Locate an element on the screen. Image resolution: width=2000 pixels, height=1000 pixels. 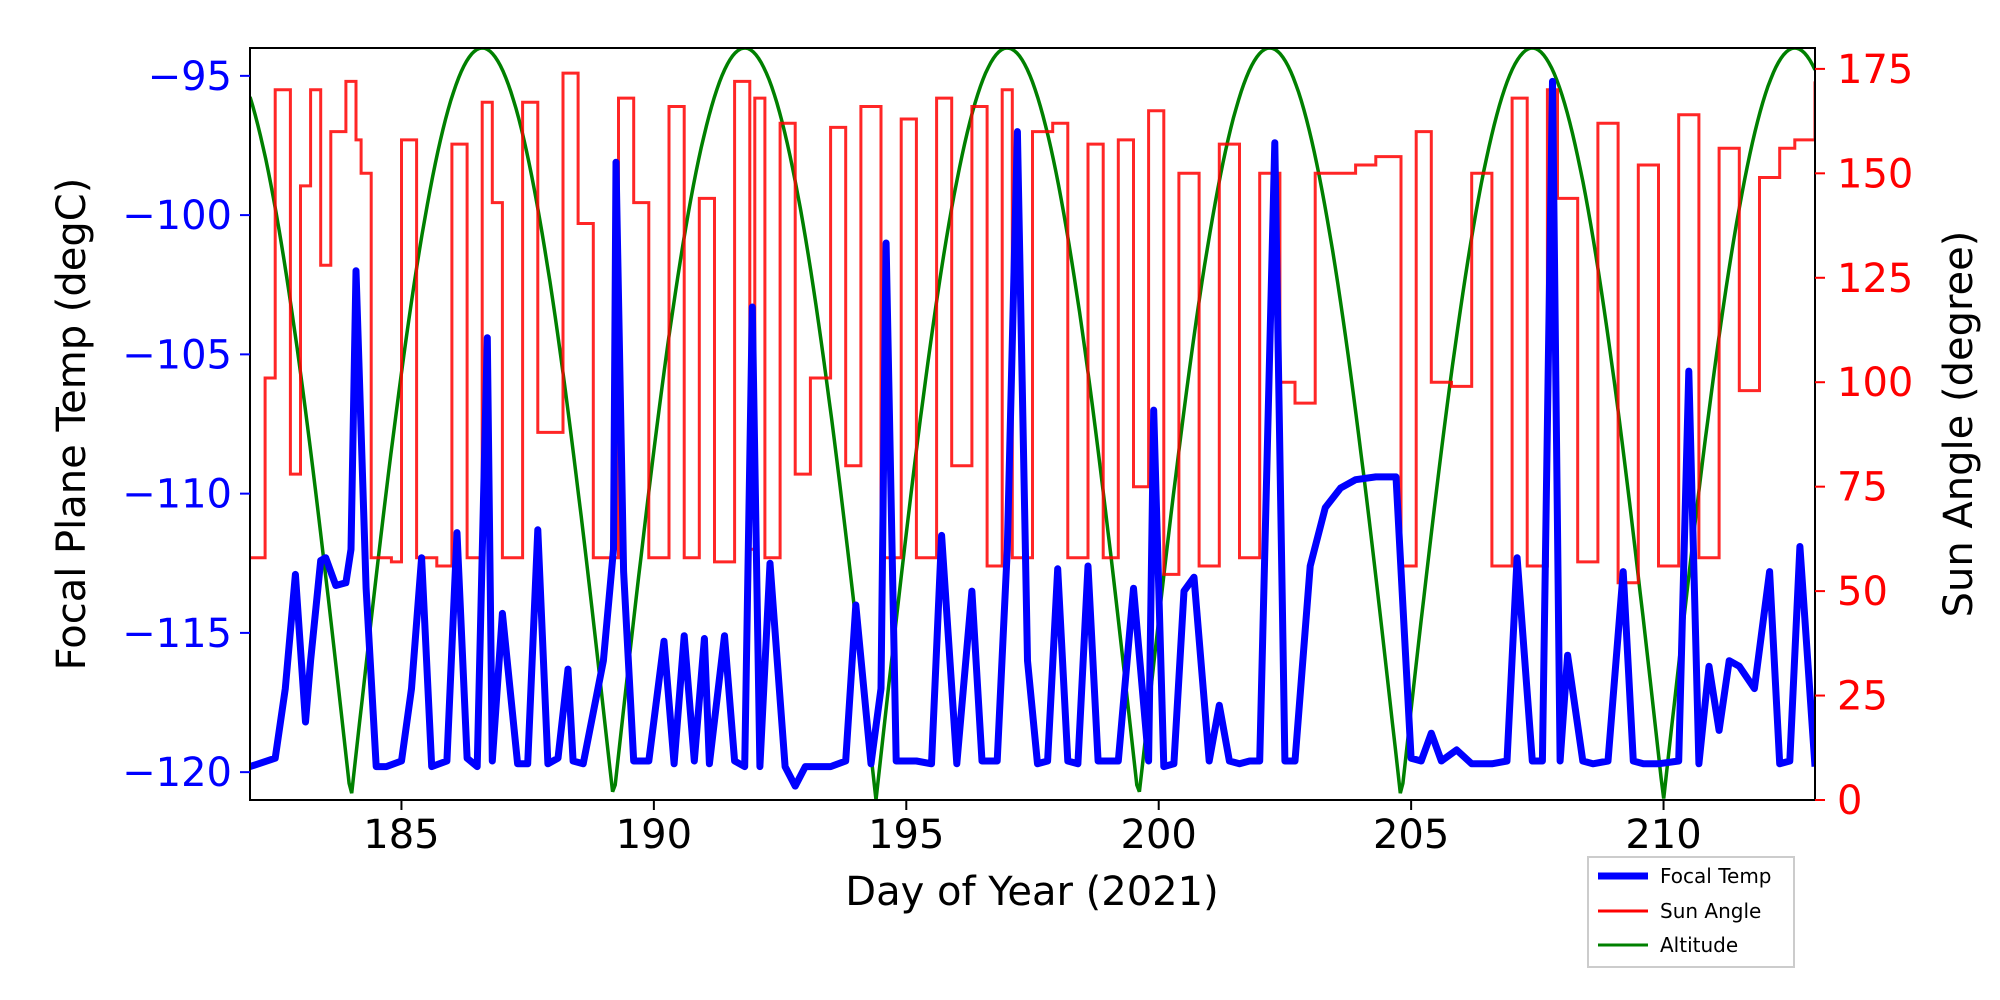
y-right-tick-label-150: 150 is located at coordinates (1875, 174).